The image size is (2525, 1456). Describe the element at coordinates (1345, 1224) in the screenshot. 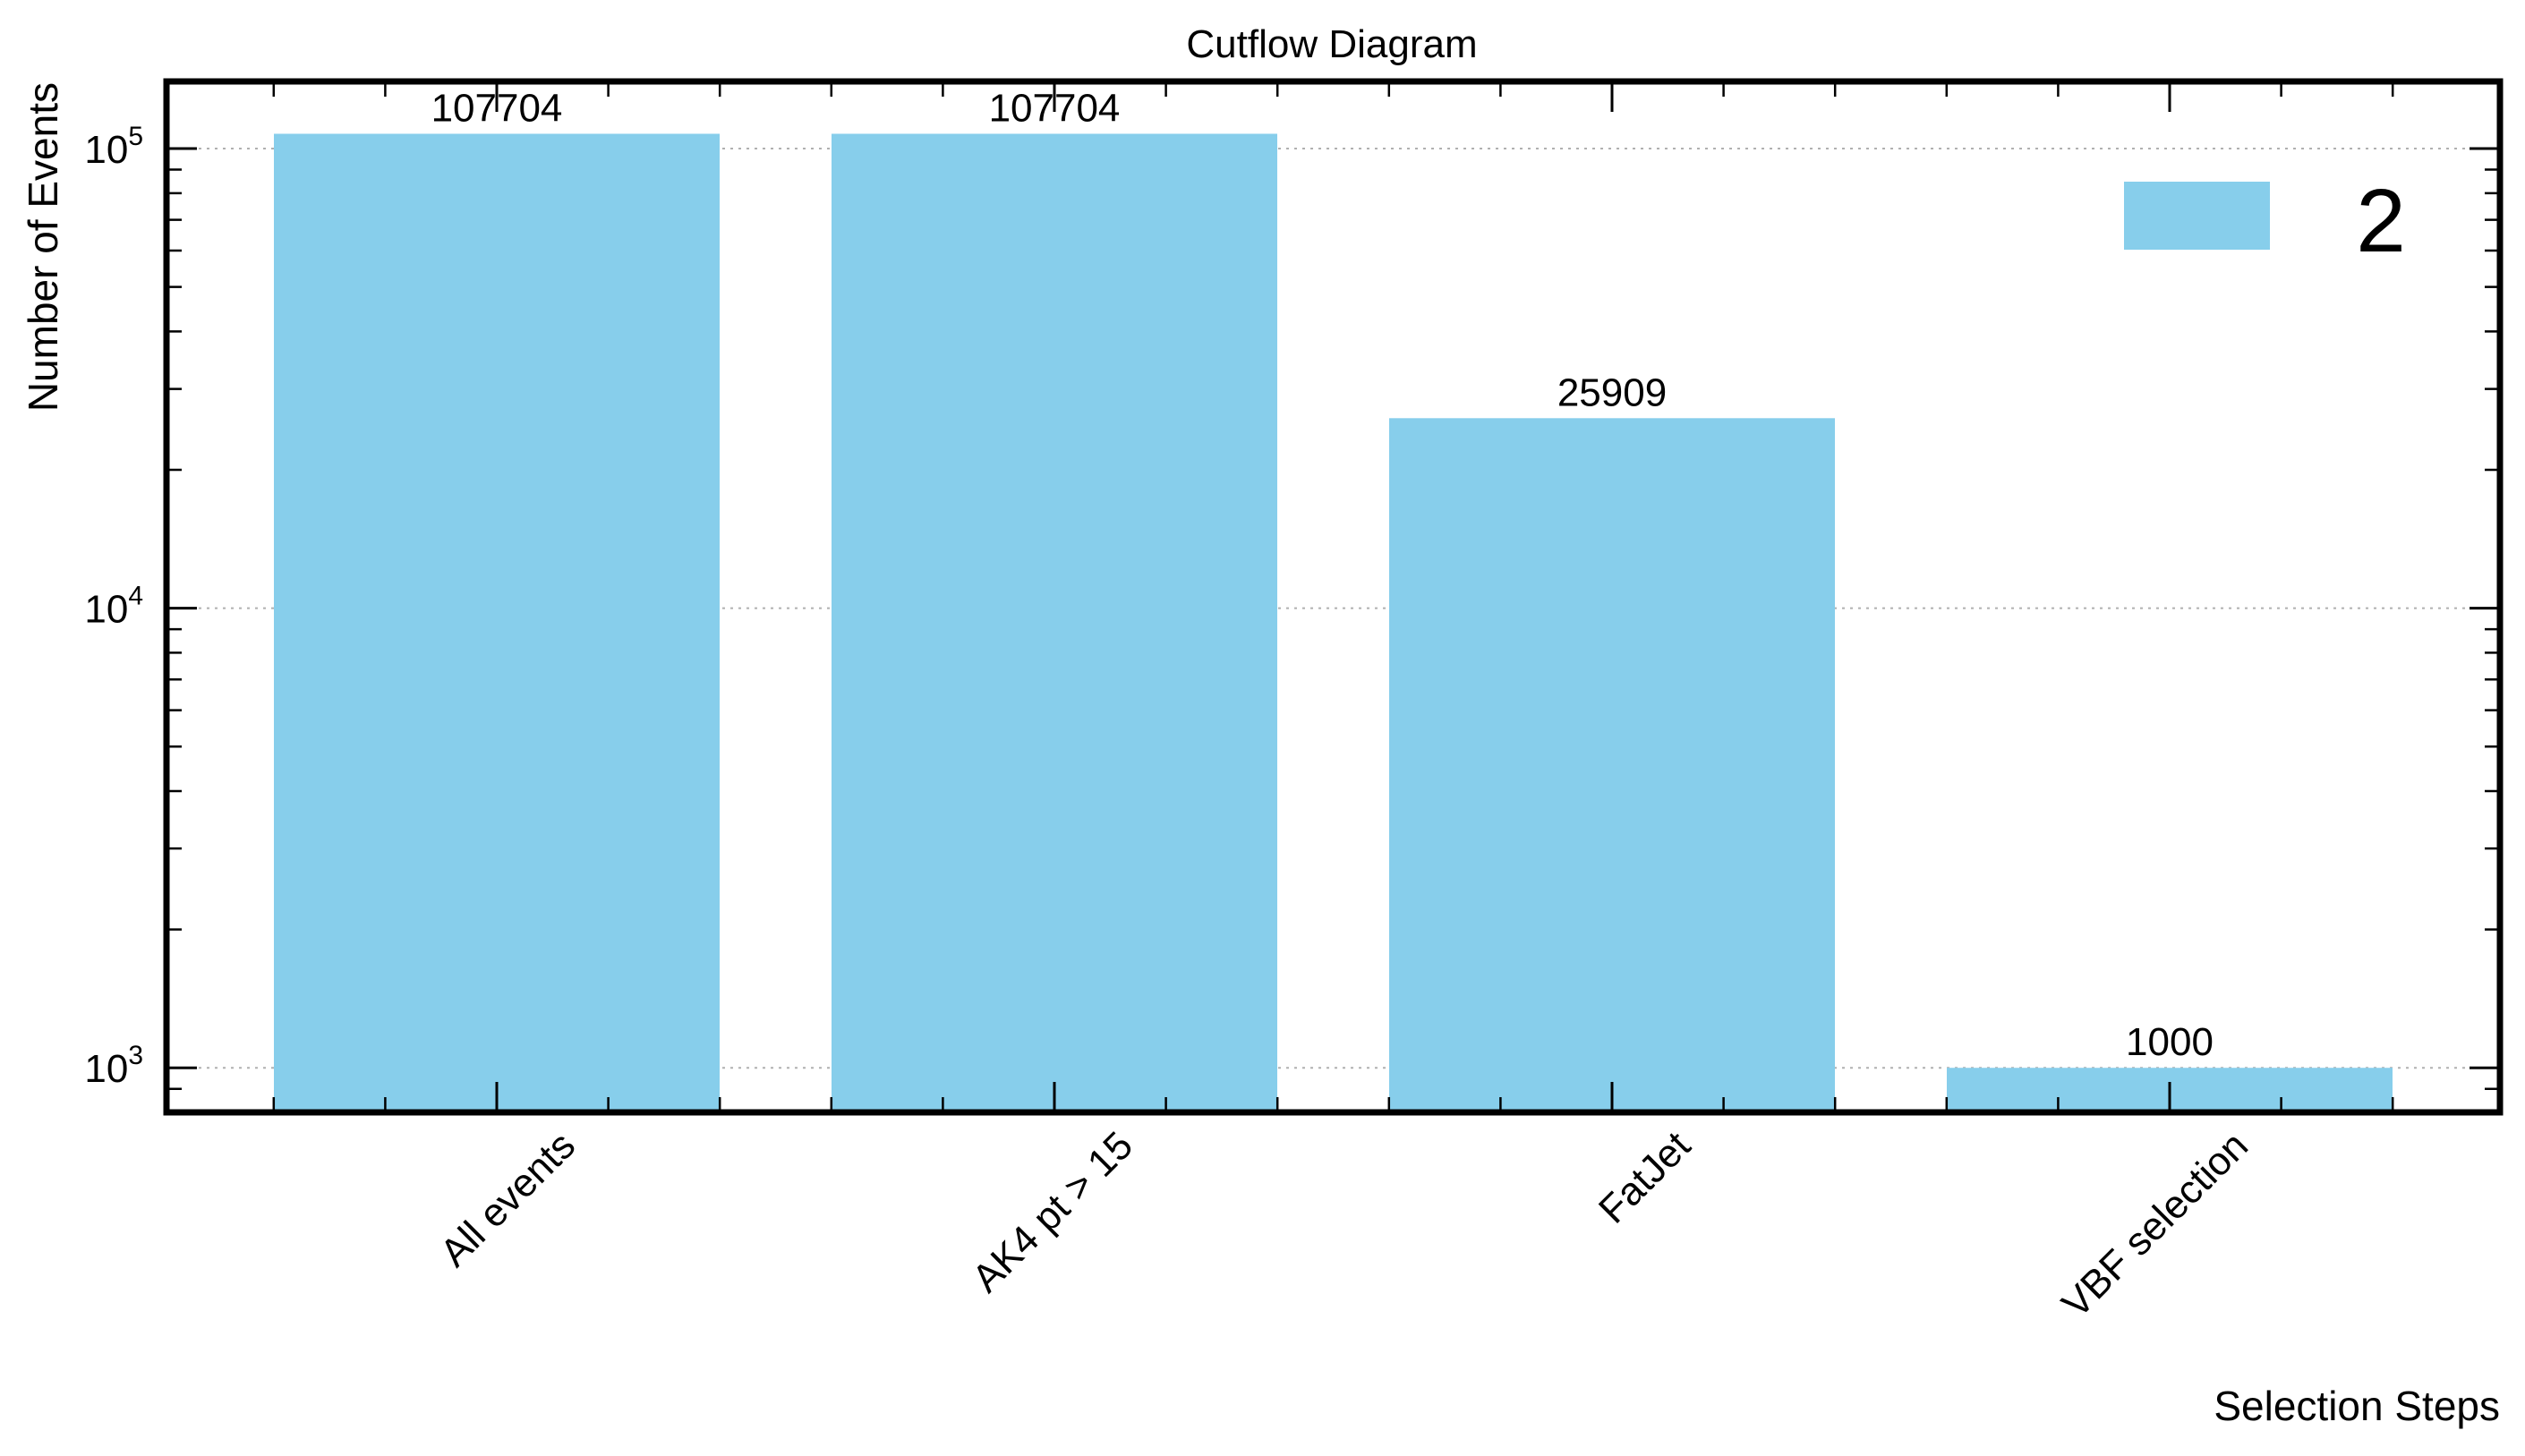

I see `x-tick-labels: All events AK4 pt > 15 FatJet VBF selection` at that location.